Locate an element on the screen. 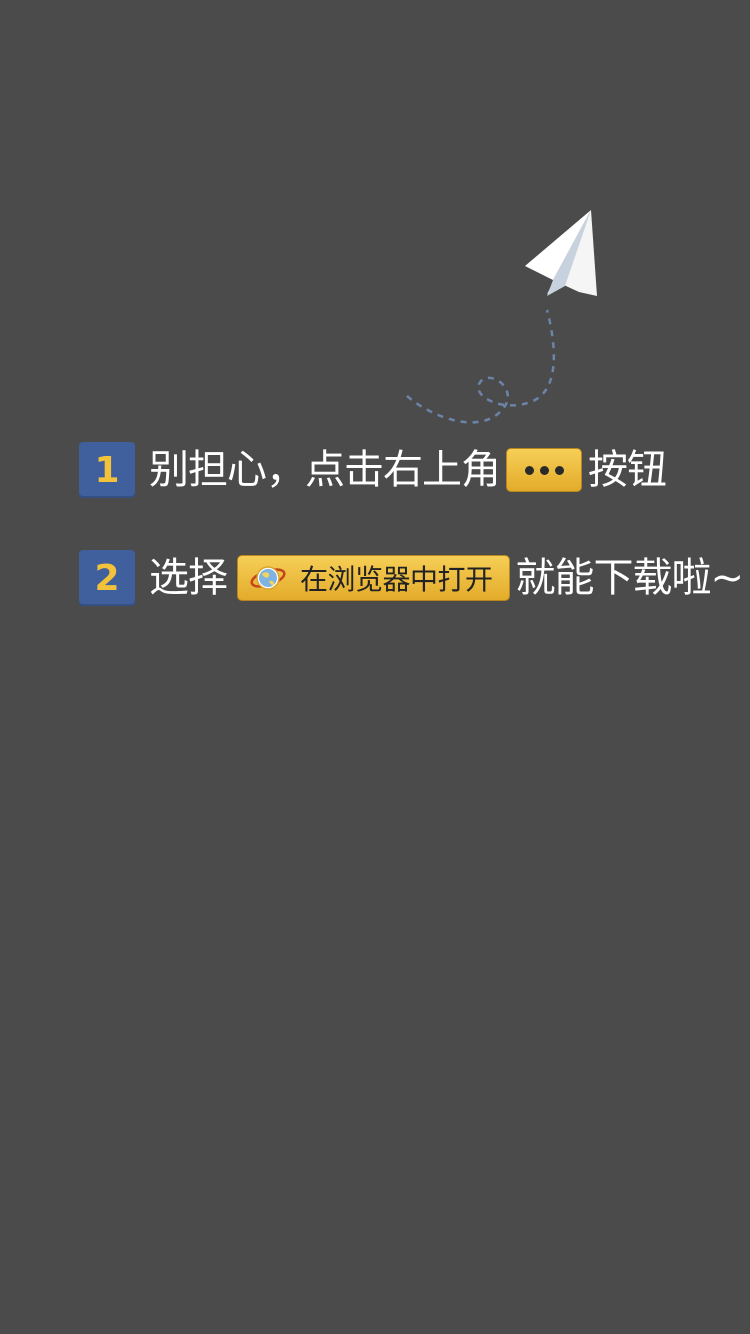 This screenshot has width=750, height=1334. more-dots-icon is located at coordinates (544, 470).